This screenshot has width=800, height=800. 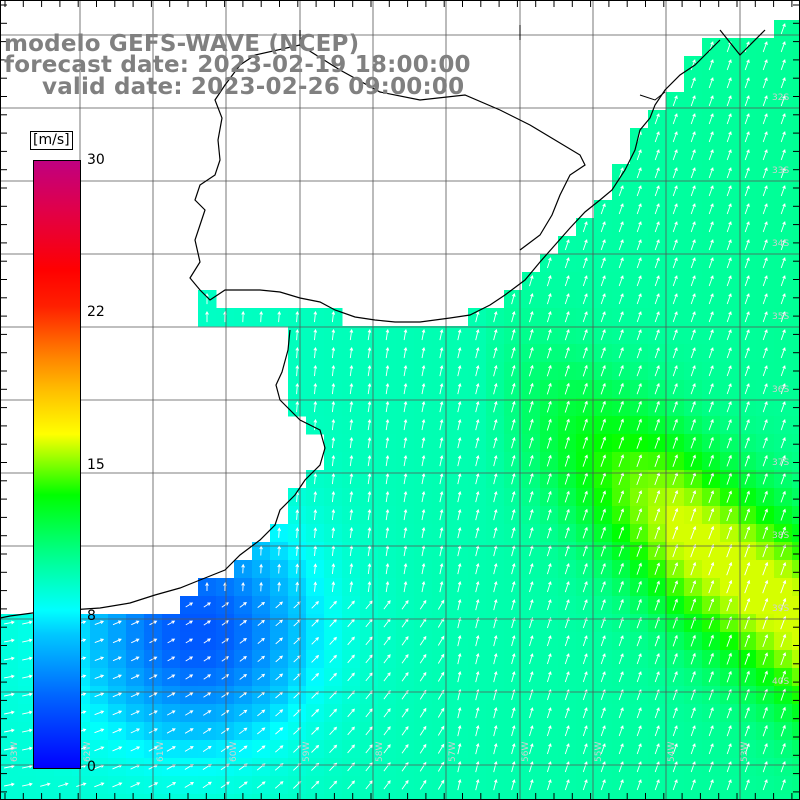 I want to click on lat-label: 40S, so click(x=780, y=682).